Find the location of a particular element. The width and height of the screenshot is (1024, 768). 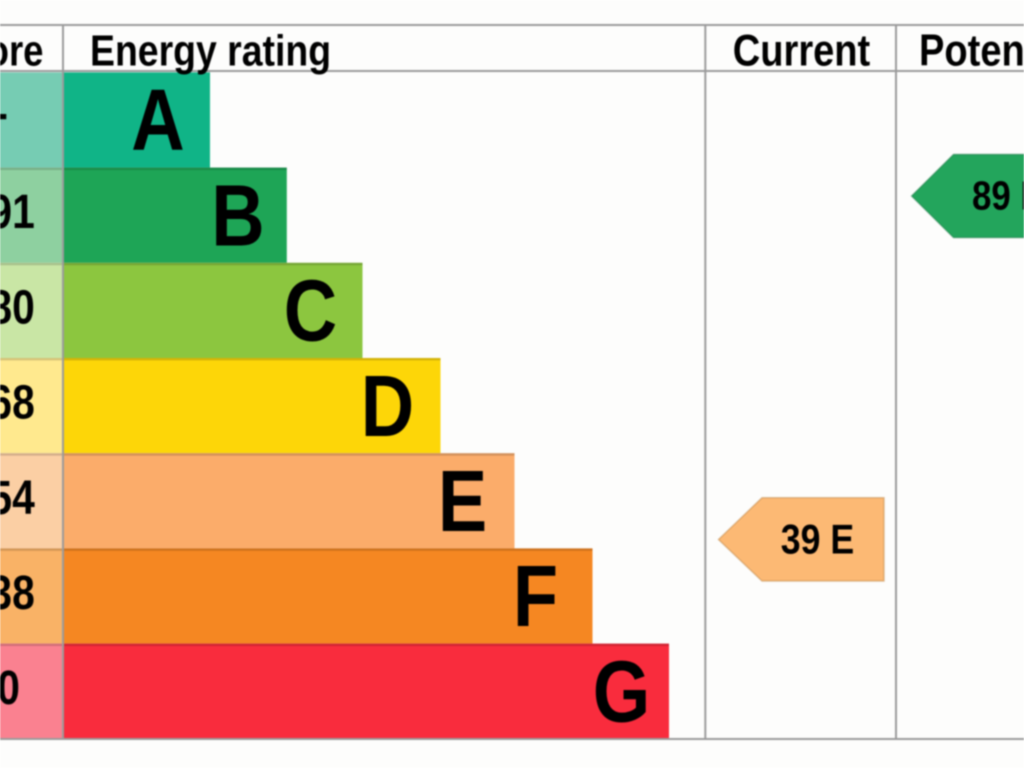

svg-text: Energy rating is located at coordinates (210, 51).